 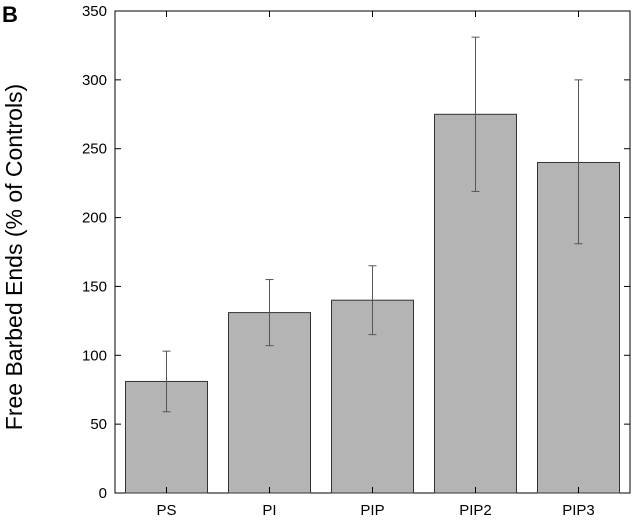 I want to click on y-tick-label: 0, so click(x=103, y=493).